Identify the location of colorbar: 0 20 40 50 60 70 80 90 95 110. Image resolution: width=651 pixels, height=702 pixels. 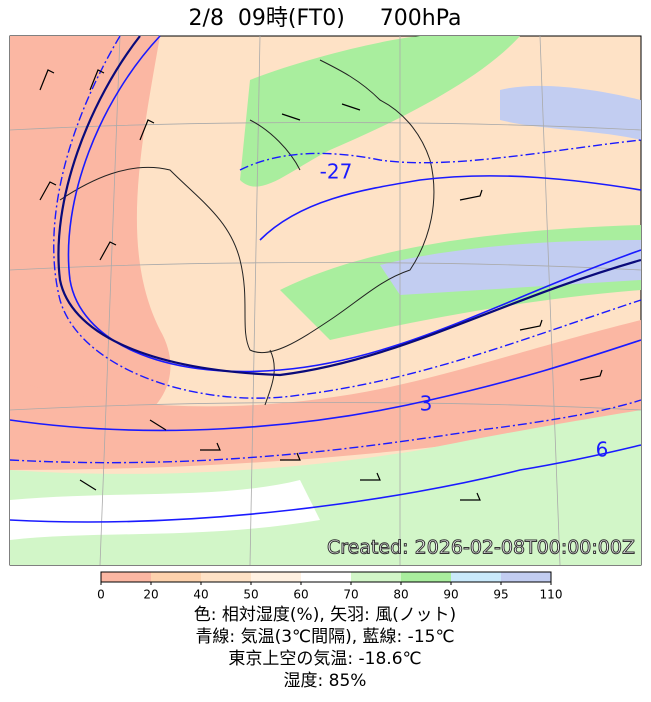
(330, 586).